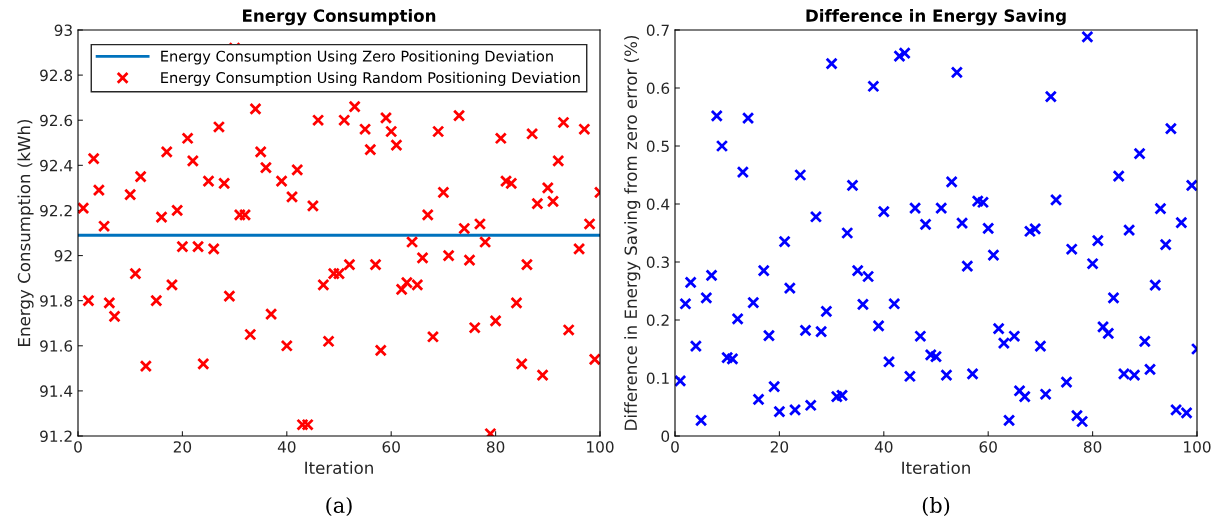 The image size is (1217, 527). I want to click on legend-label: Energy Consumption Using Random Positioning Deviation, so click(370, 78).